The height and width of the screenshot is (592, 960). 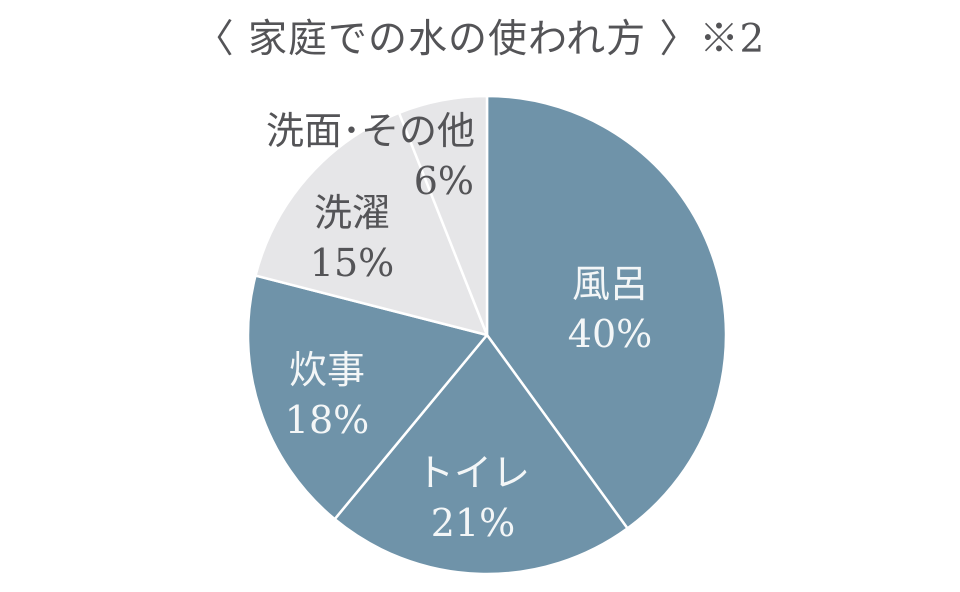 I want to click on slice-name: 炊事, so click(x=326, y=370).